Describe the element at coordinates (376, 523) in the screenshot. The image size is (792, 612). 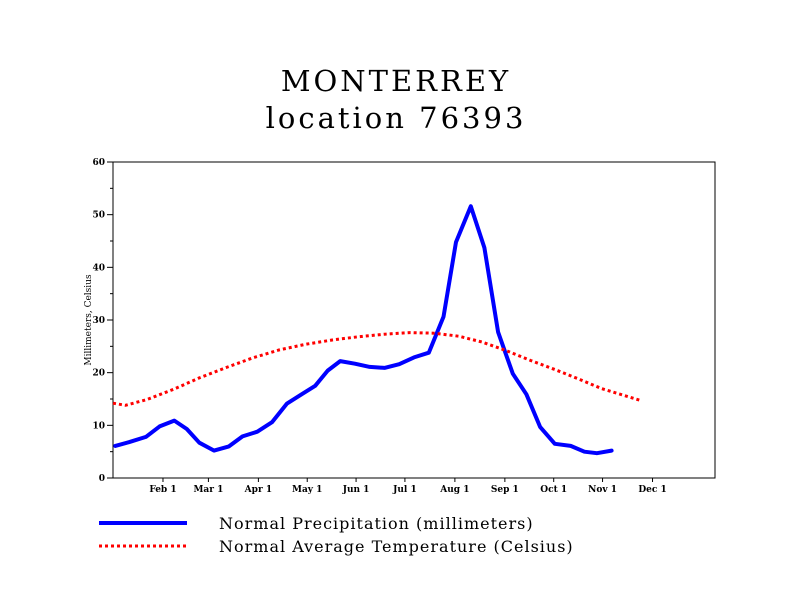
I see `legend-label-precipitation: Normal Precipitation (millimeters)` at that location.